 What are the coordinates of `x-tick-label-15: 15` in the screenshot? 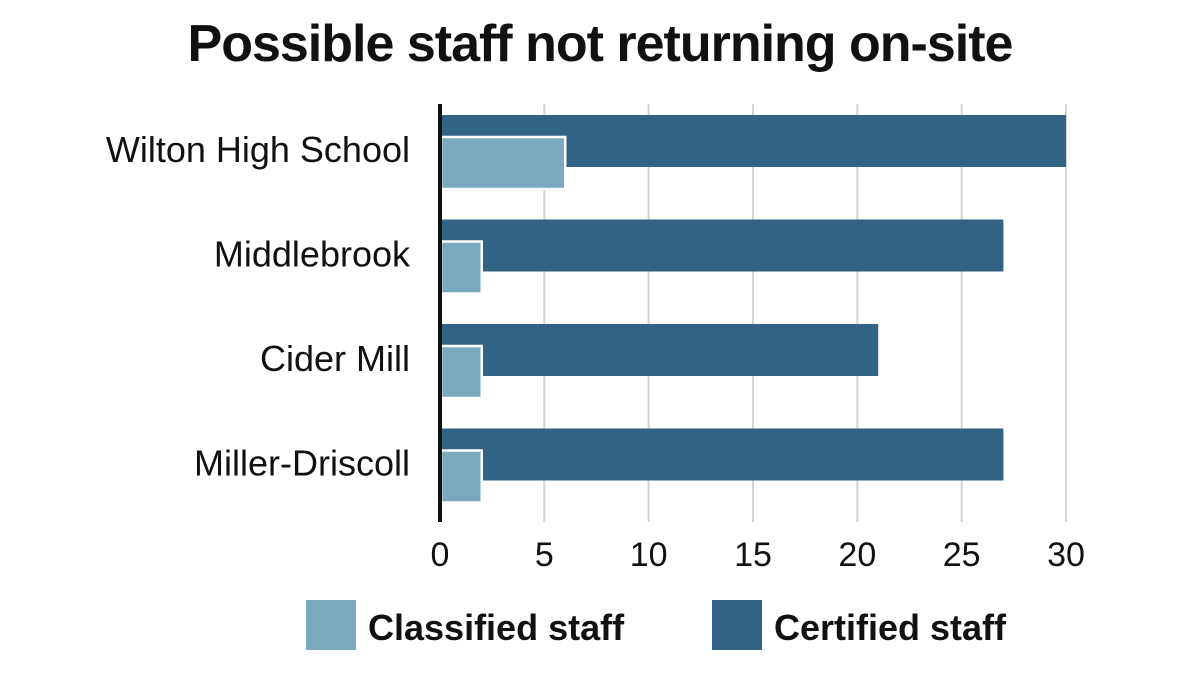 It's located at (753, 555).